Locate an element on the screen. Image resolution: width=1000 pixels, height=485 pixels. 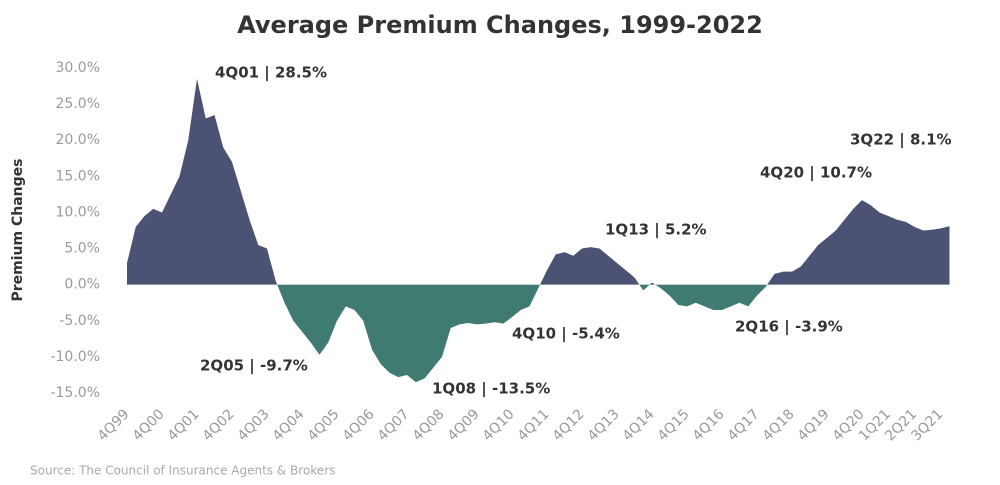
x-tick-label: 4Q11 is located at coordinates (534, 425).